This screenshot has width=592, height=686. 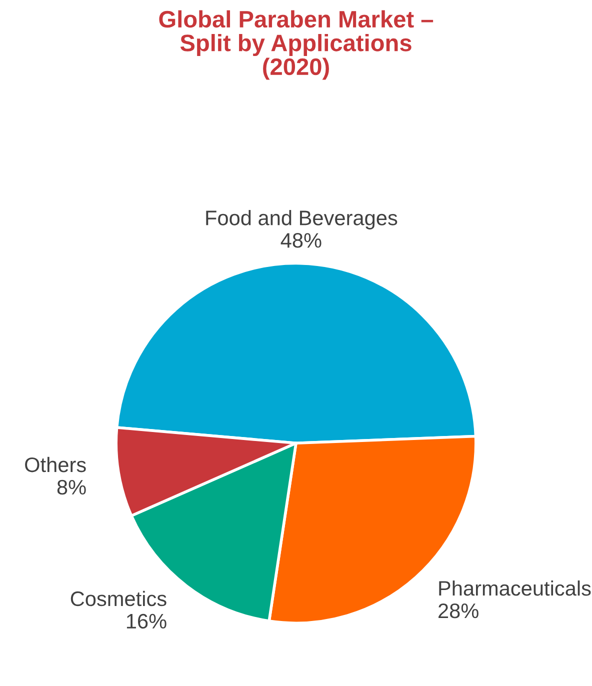 I want to click on slice-label: Cosmetics, so click(x=118, y=598).